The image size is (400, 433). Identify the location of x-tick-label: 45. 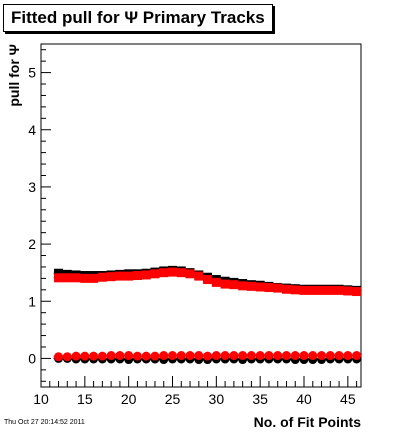
(348, 399).